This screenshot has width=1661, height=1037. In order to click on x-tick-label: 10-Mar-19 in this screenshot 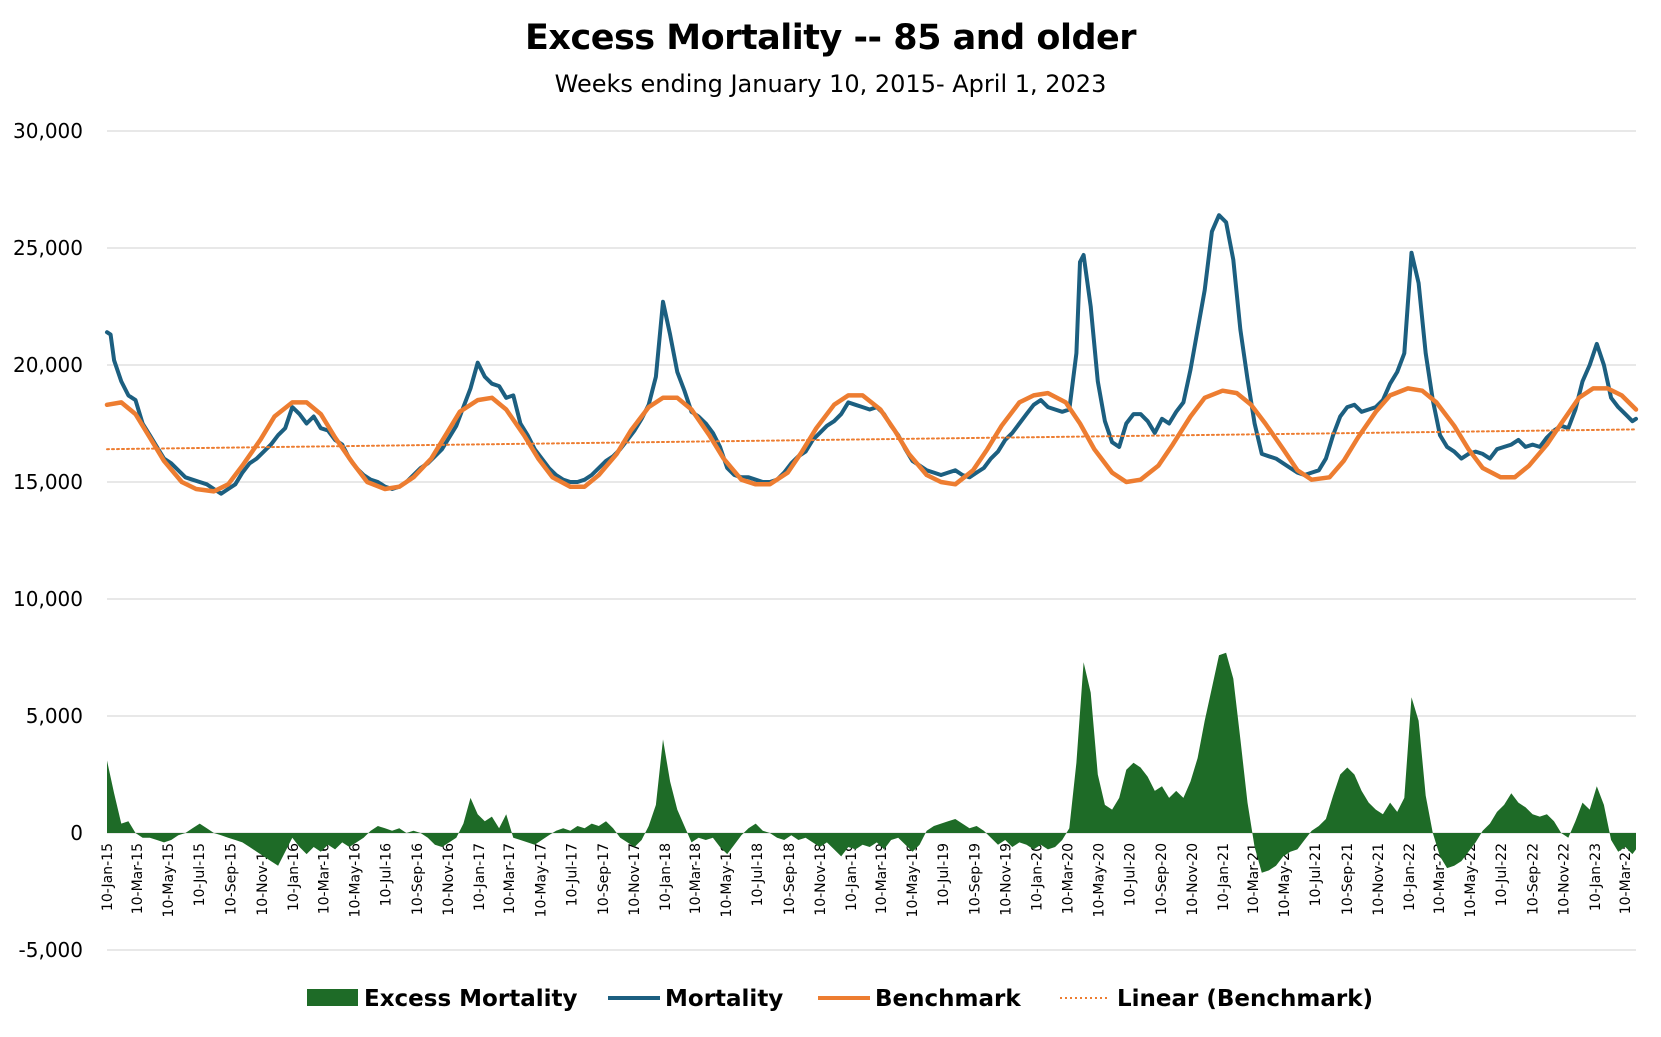, I will do `click(882, 878)`.